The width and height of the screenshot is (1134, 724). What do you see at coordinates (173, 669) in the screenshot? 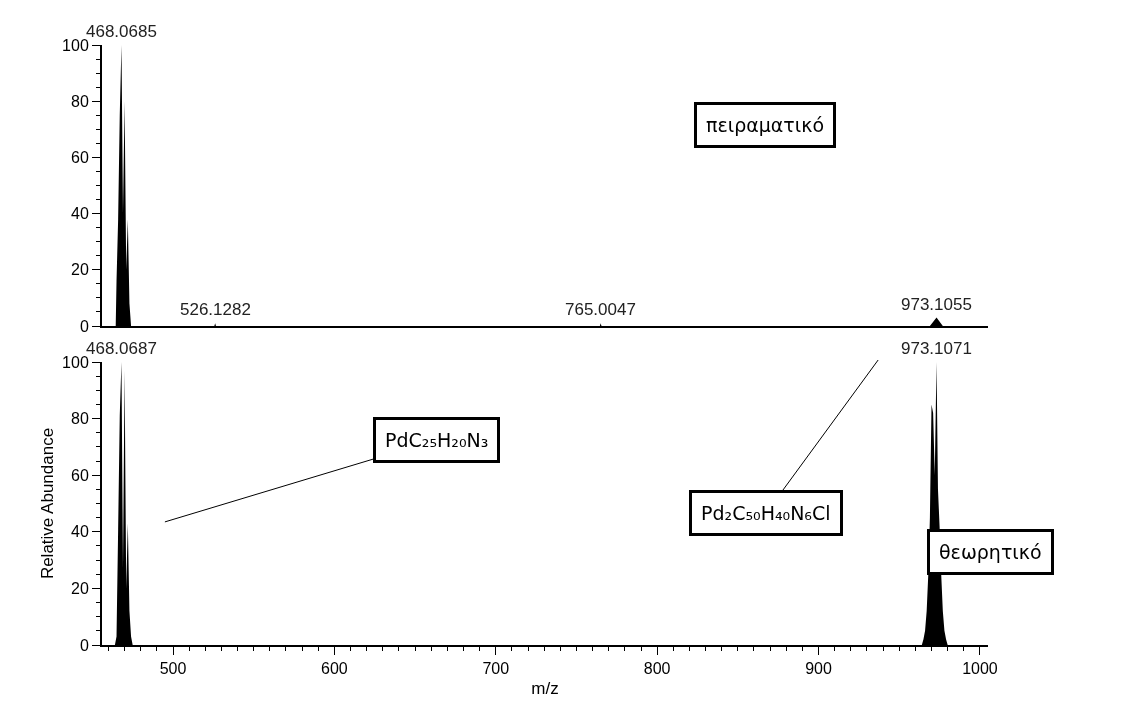
I see `x-tick-label: 500` at bounding box center [173, 669].